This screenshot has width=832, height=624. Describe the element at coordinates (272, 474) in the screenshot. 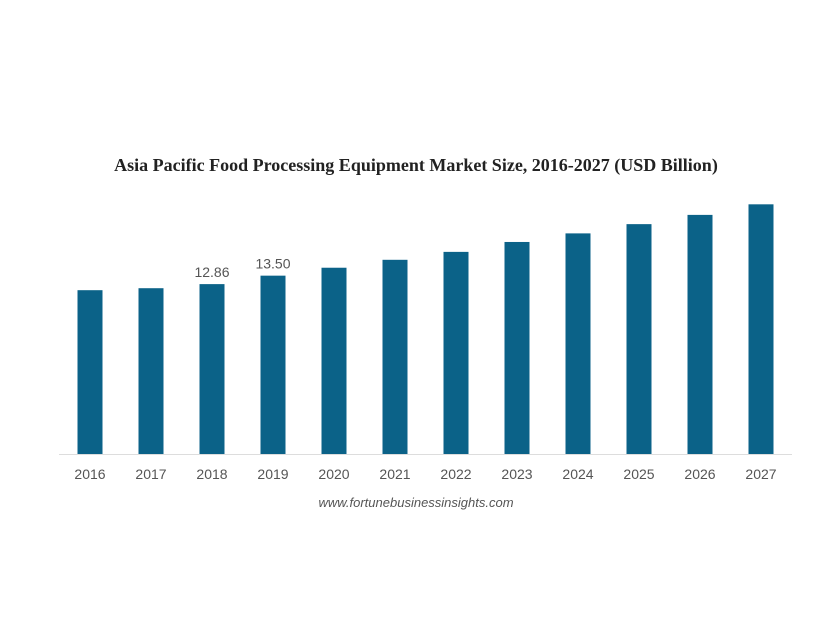

I see `x-tick-label-2019: 2019` at that location.